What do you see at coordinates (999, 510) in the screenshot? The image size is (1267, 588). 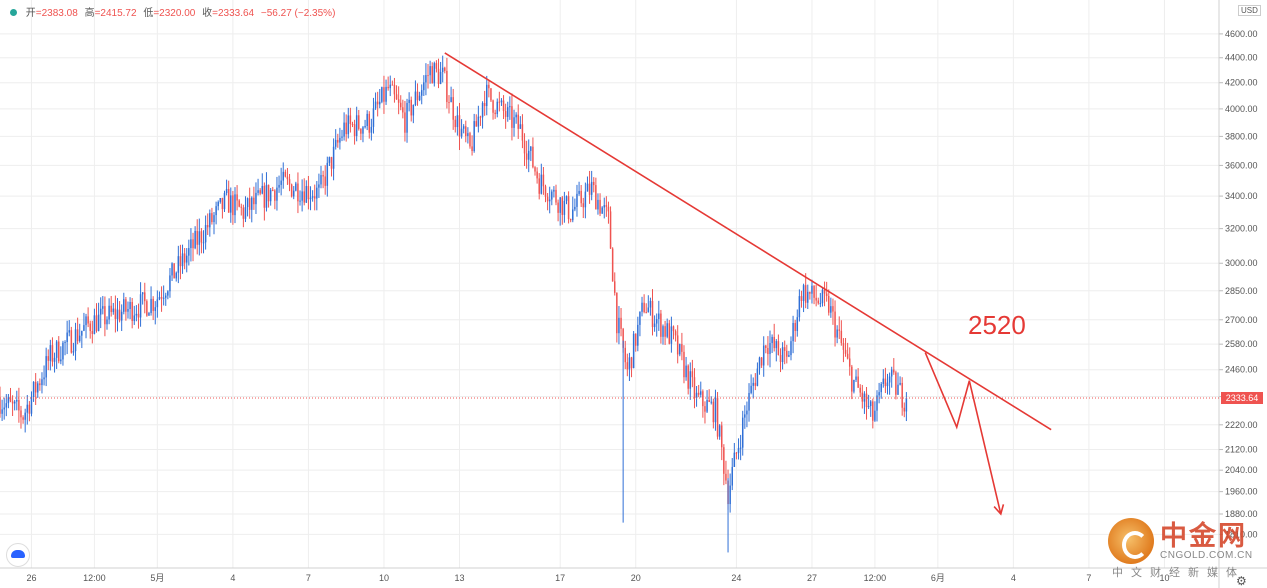 I see `projection-arrowhead` at bounding box center [999, 510].